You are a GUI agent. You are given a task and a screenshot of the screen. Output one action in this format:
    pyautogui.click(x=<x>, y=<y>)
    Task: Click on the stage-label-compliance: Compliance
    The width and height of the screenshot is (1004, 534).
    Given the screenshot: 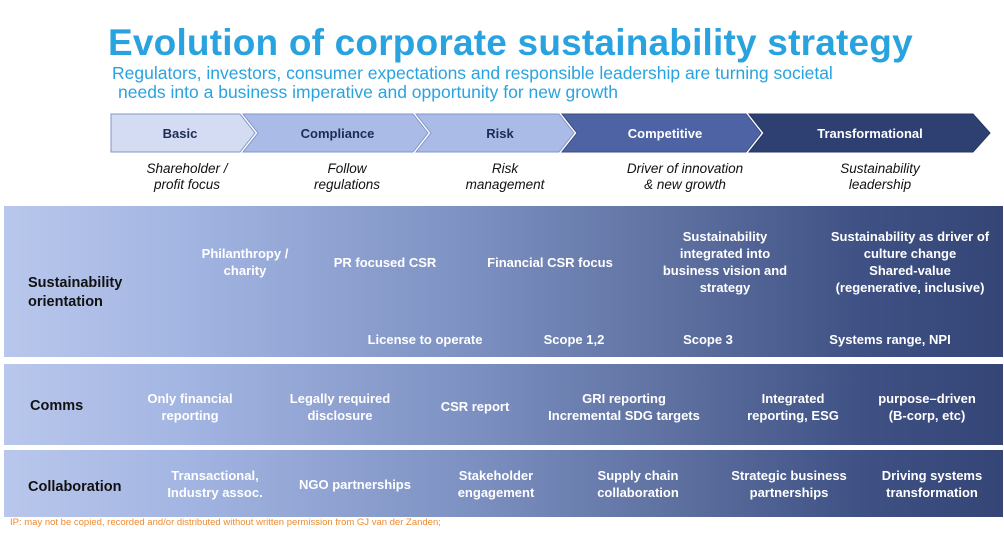 What is the action you would take?
    pyautogui.click(x=337, y=133)
    